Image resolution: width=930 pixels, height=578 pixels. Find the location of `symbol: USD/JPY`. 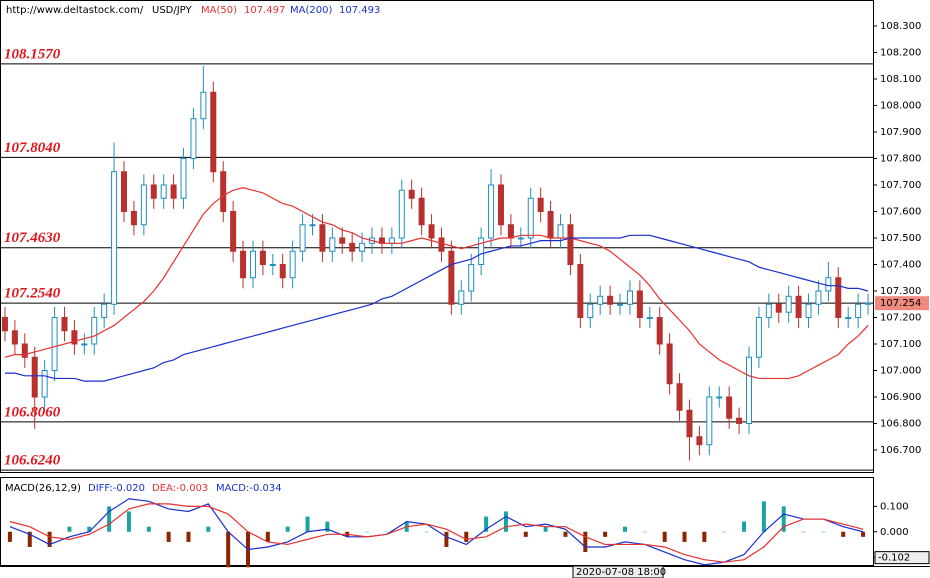

symbol: USD/JPY is located at coordinates (172, 10).